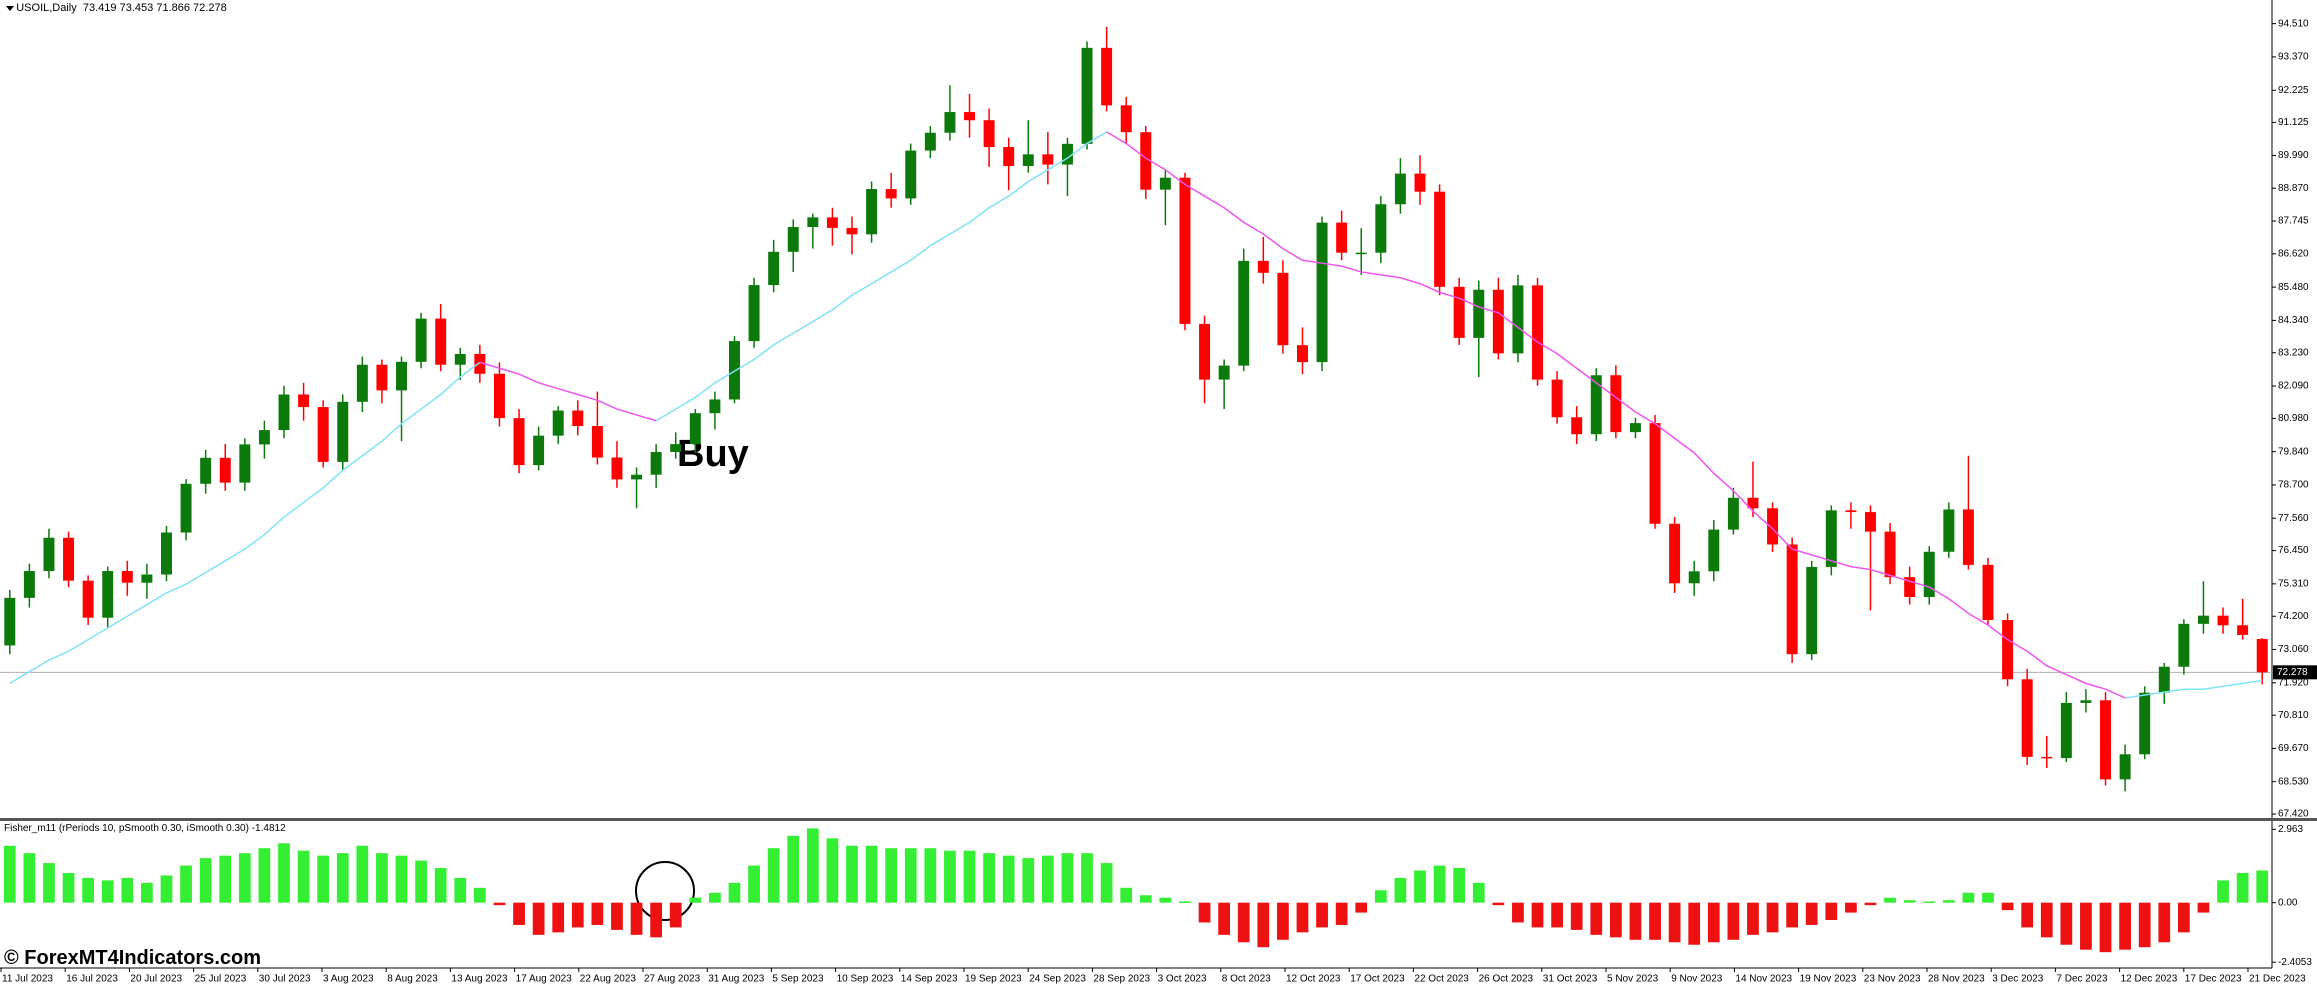 The image size is (2317, 989). What do you see at coordinates (2277, 979) in the screenshot?
I see `x-tick-label: 21 Dec 2023` at bounding box center [2277, 979].